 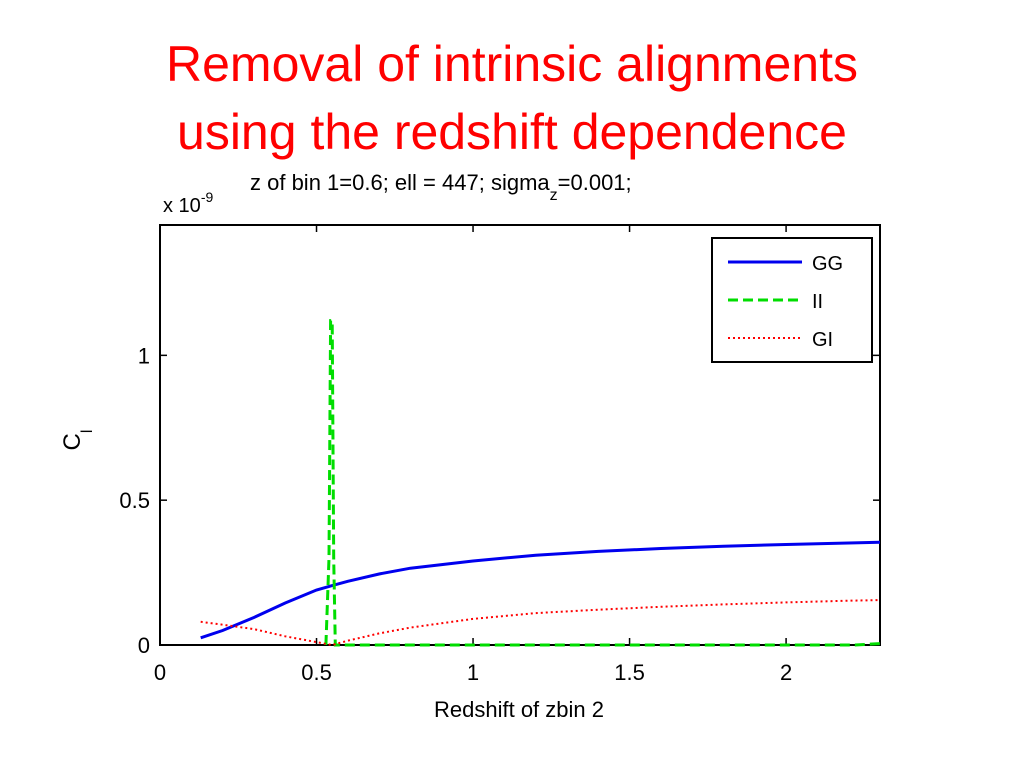 I want to click on x-tick-label: 0.5, so click(x=316, y=672).